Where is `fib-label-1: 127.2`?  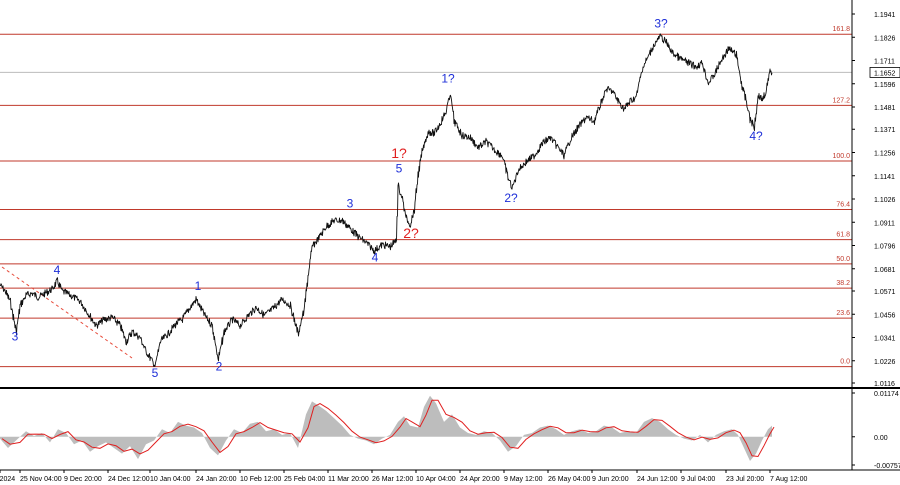
fib-label-1: 127.2 is located at coordinates (841, 100).